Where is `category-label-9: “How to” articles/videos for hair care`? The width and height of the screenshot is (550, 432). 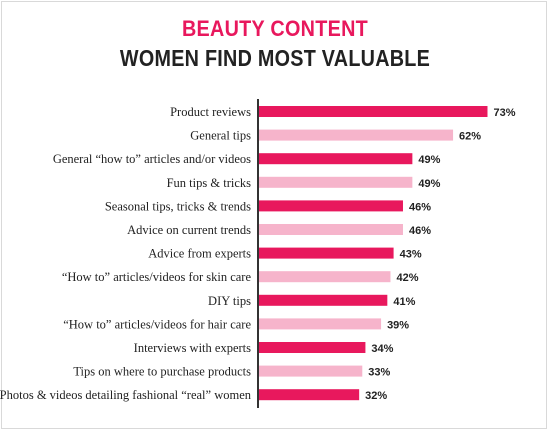 category-label-9: “How to” articles/videos for hair care is located at coordinates (157, 324).